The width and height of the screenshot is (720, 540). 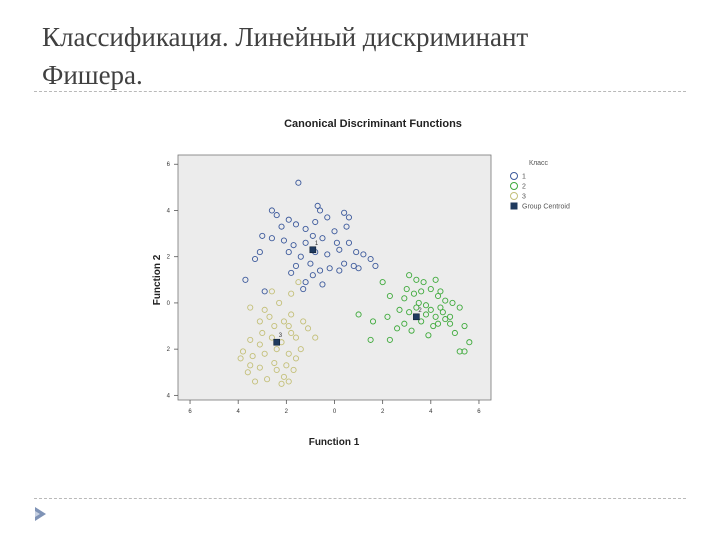 I want to click on x-axis-title: Function 1, so click(x=334, y=442).